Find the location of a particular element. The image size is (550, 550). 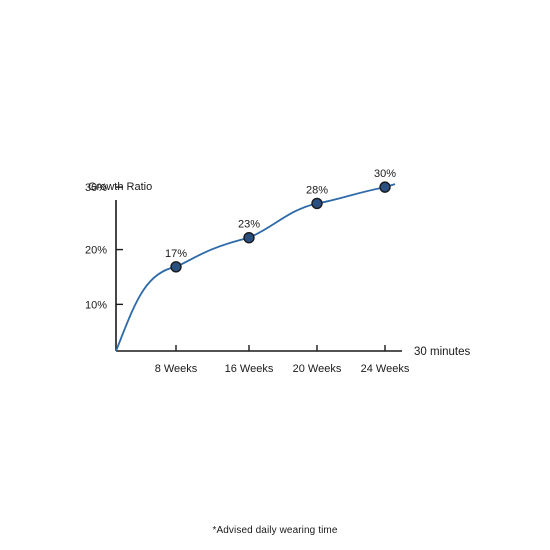

x-tick-label: 24 Weeks is located at coordinates (385, 369).